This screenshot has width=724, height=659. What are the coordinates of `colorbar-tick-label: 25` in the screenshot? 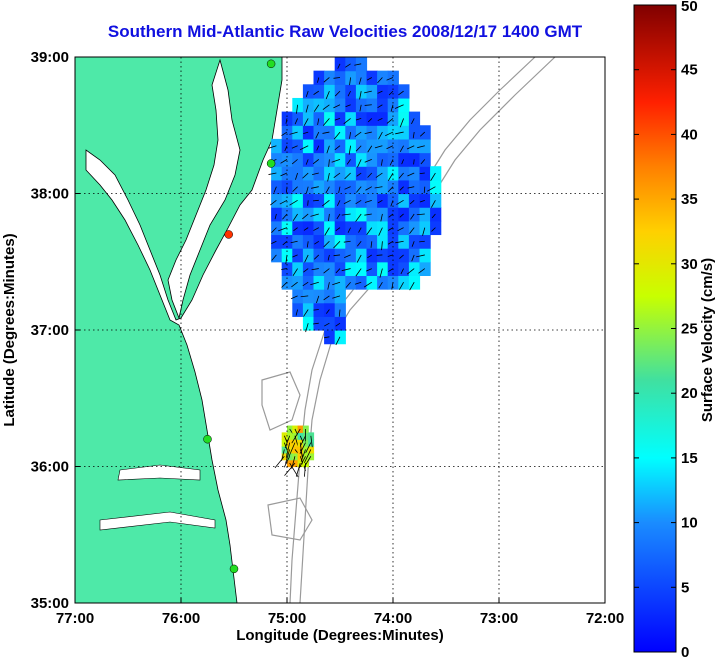 It's located at (689, 329).